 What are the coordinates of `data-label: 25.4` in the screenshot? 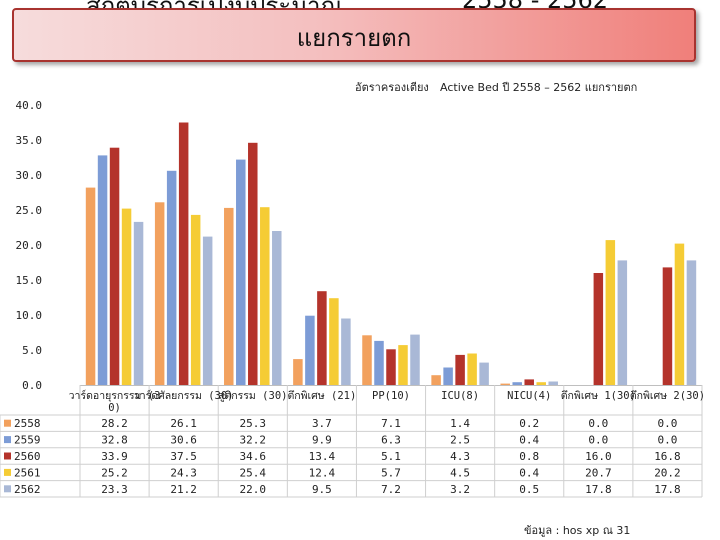 It's located at (253, 472).